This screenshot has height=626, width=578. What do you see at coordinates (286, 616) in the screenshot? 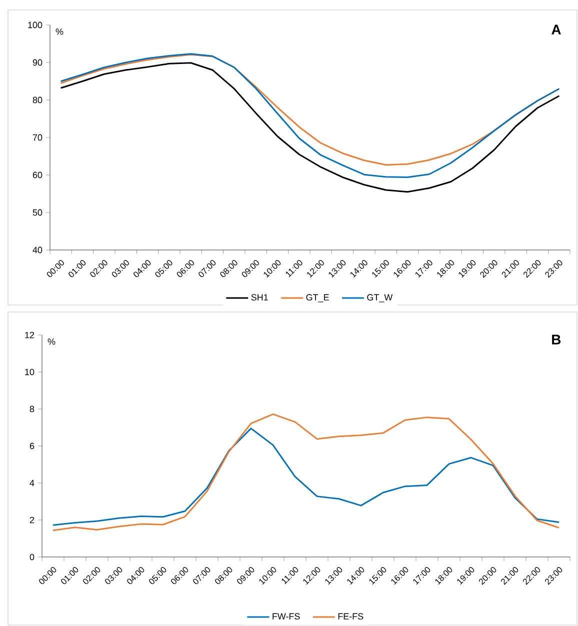
I see `legend-label: FW-FS` at bounding box center [286, 616].